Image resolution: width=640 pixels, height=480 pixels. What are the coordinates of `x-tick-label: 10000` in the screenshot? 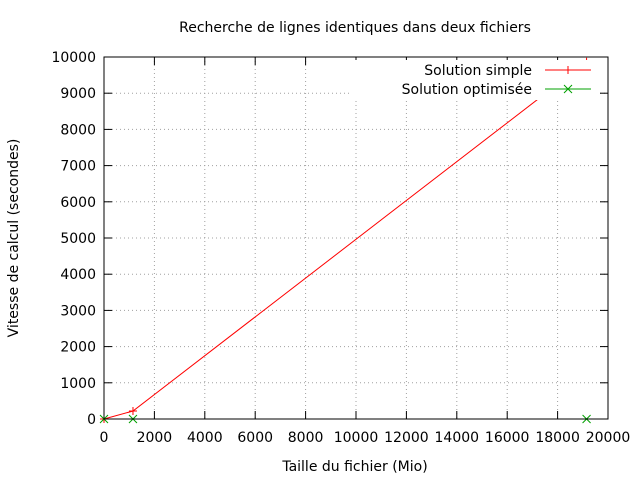 It's located at (356, 438).